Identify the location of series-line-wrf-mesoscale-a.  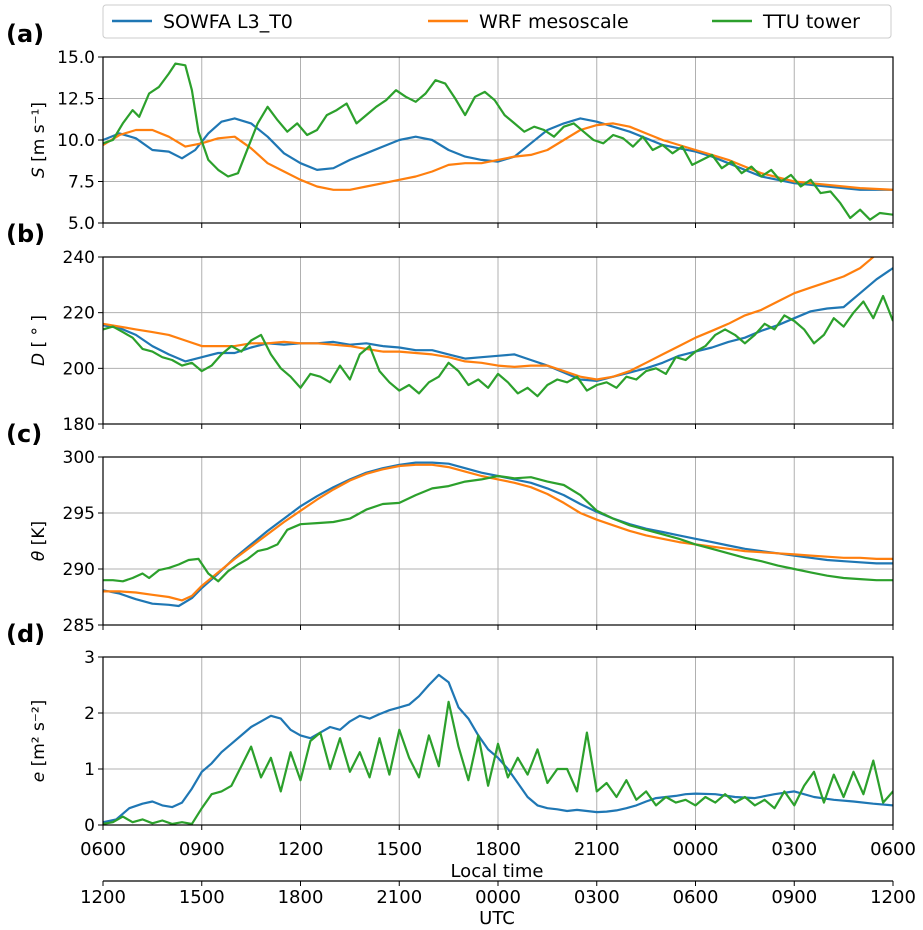
(498, 156).